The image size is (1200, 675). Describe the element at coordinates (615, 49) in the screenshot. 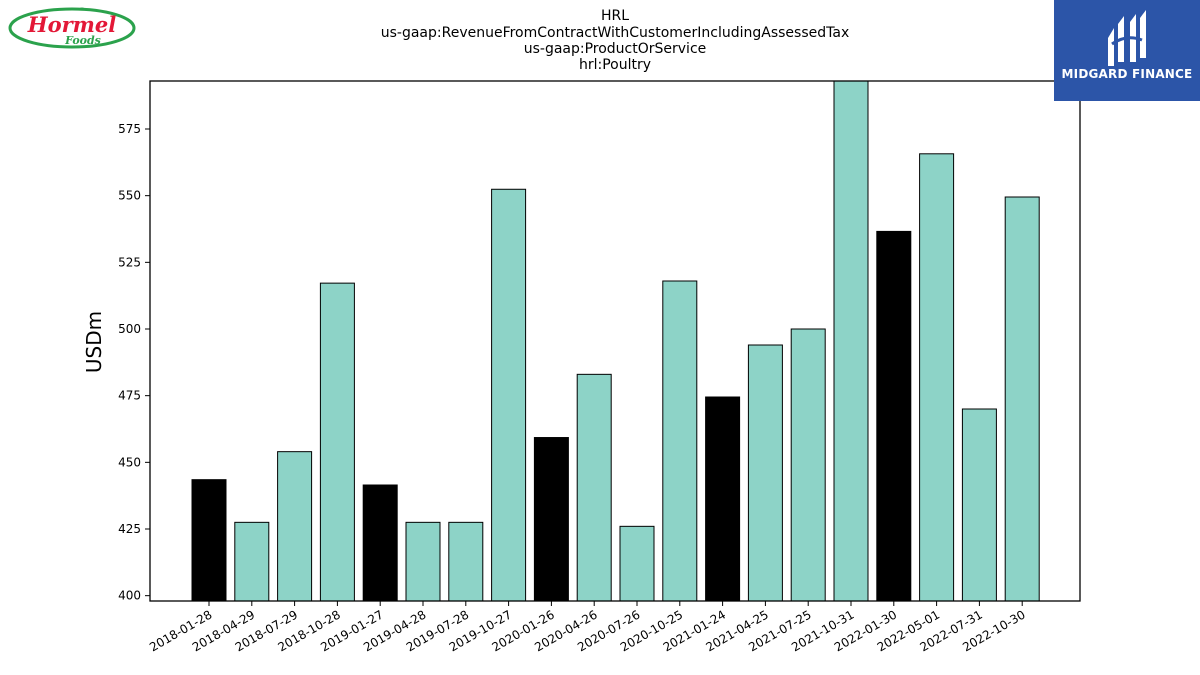

I see `title-line-3: us-gaap:ProductOrService` at that location.